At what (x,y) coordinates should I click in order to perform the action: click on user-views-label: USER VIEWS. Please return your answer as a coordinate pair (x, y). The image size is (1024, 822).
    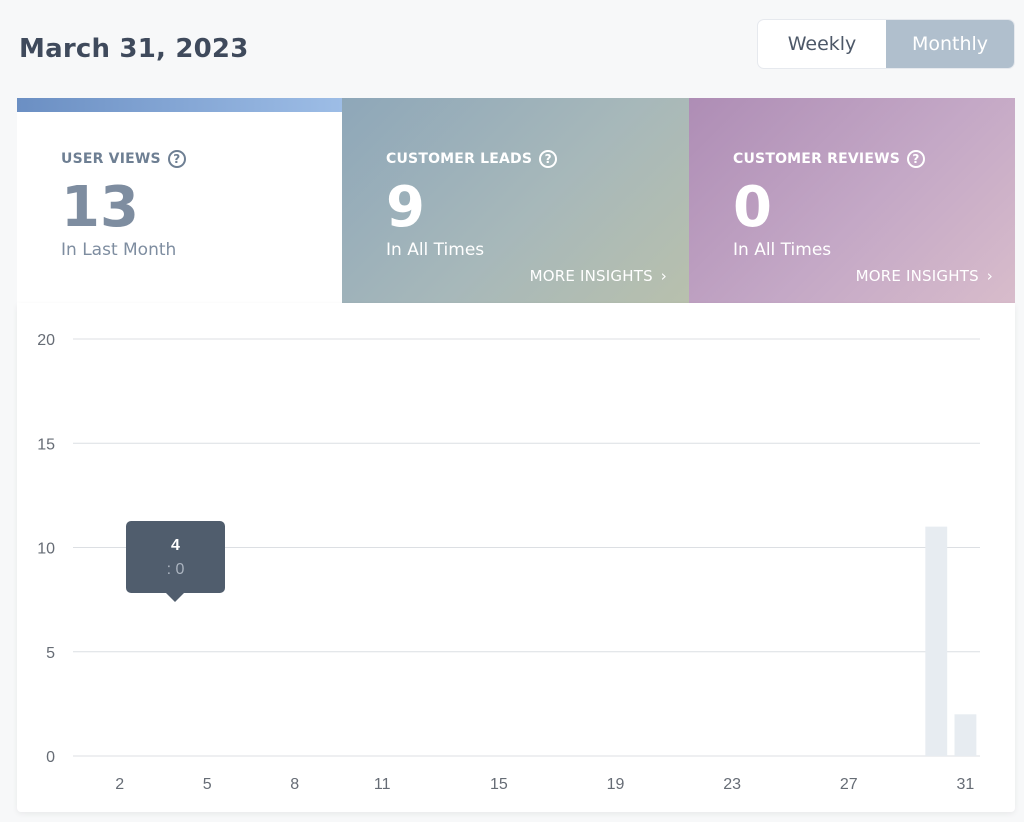
    Looking at the image, I should click on (111, 159).